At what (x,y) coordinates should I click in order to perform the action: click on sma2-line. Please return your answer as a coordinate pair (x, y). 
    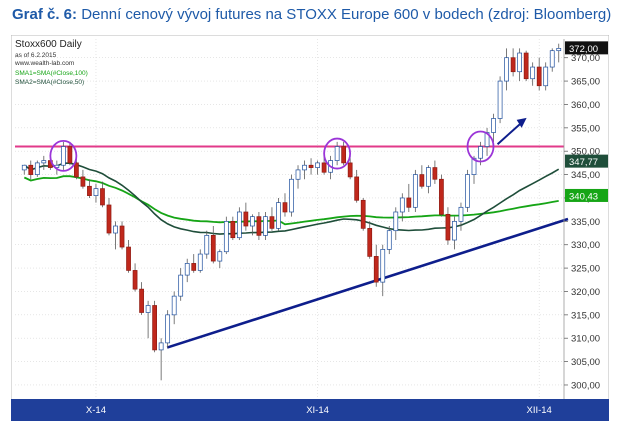
    Looking at the image, I should click on (291, 198).